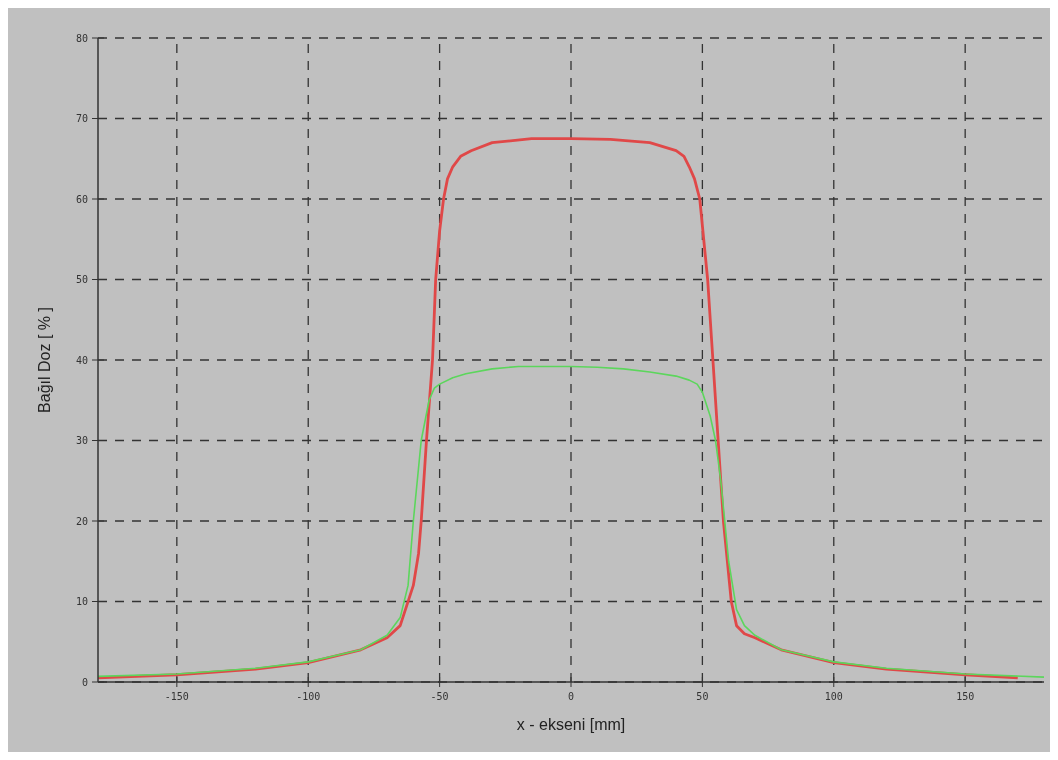  I want to click on x-tick-label: 0, so click(571, 696).